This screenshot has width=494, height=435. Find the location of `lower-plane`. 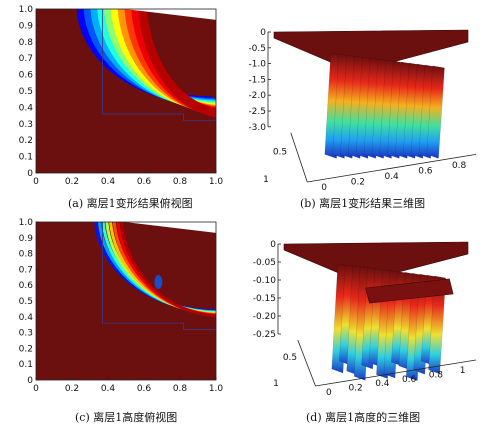

lower-plane is located at coordinates (409, 291).